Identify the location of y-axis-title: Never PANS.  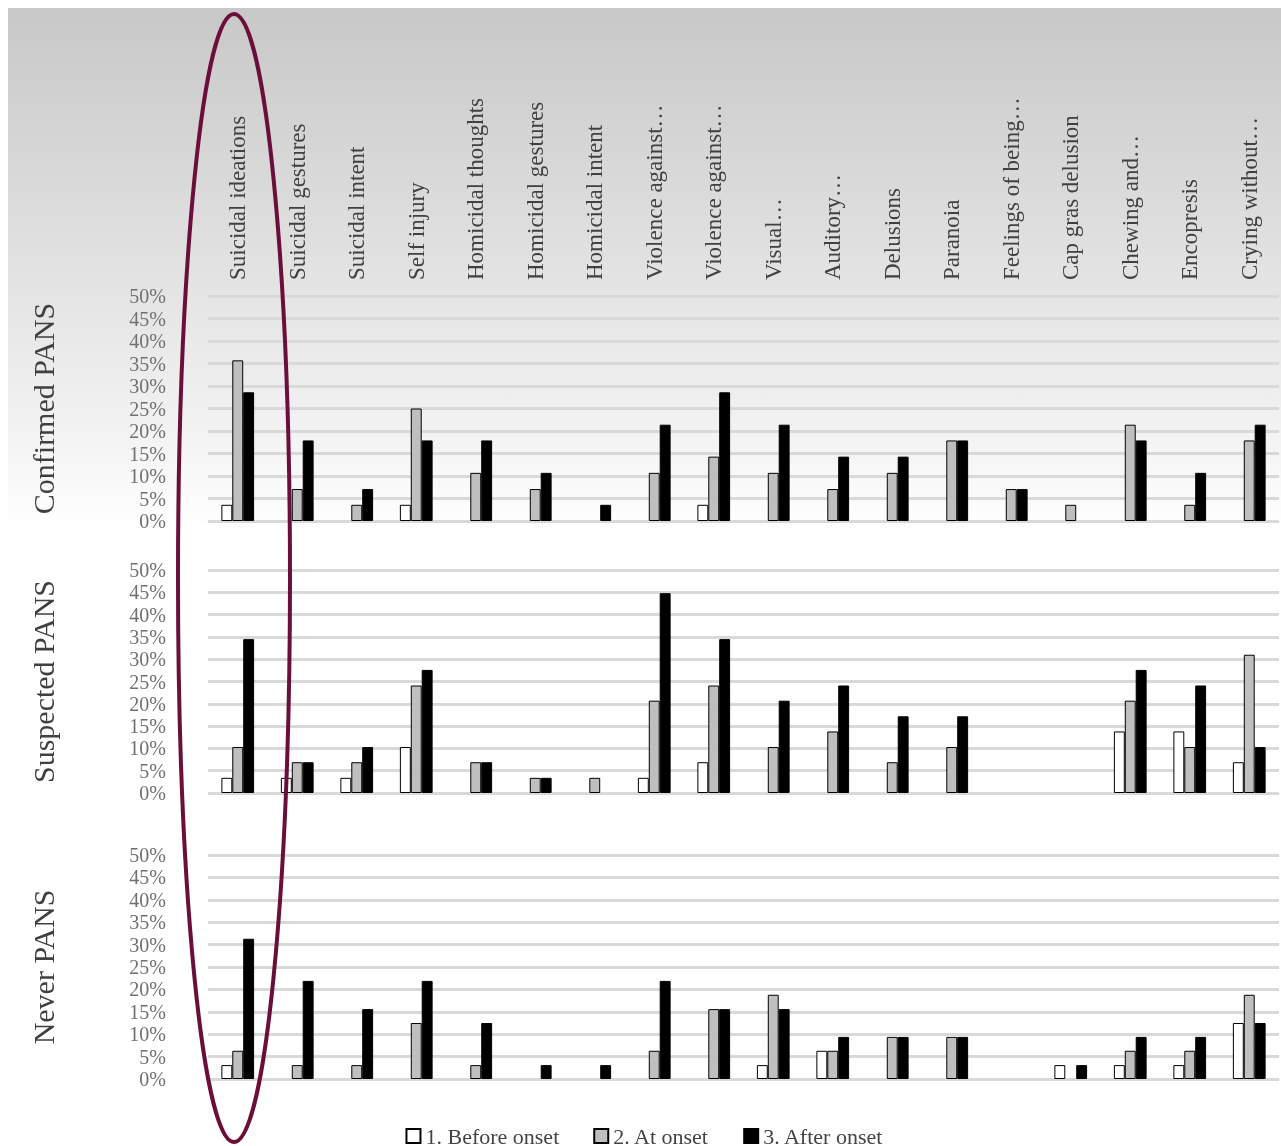
(43, 967).